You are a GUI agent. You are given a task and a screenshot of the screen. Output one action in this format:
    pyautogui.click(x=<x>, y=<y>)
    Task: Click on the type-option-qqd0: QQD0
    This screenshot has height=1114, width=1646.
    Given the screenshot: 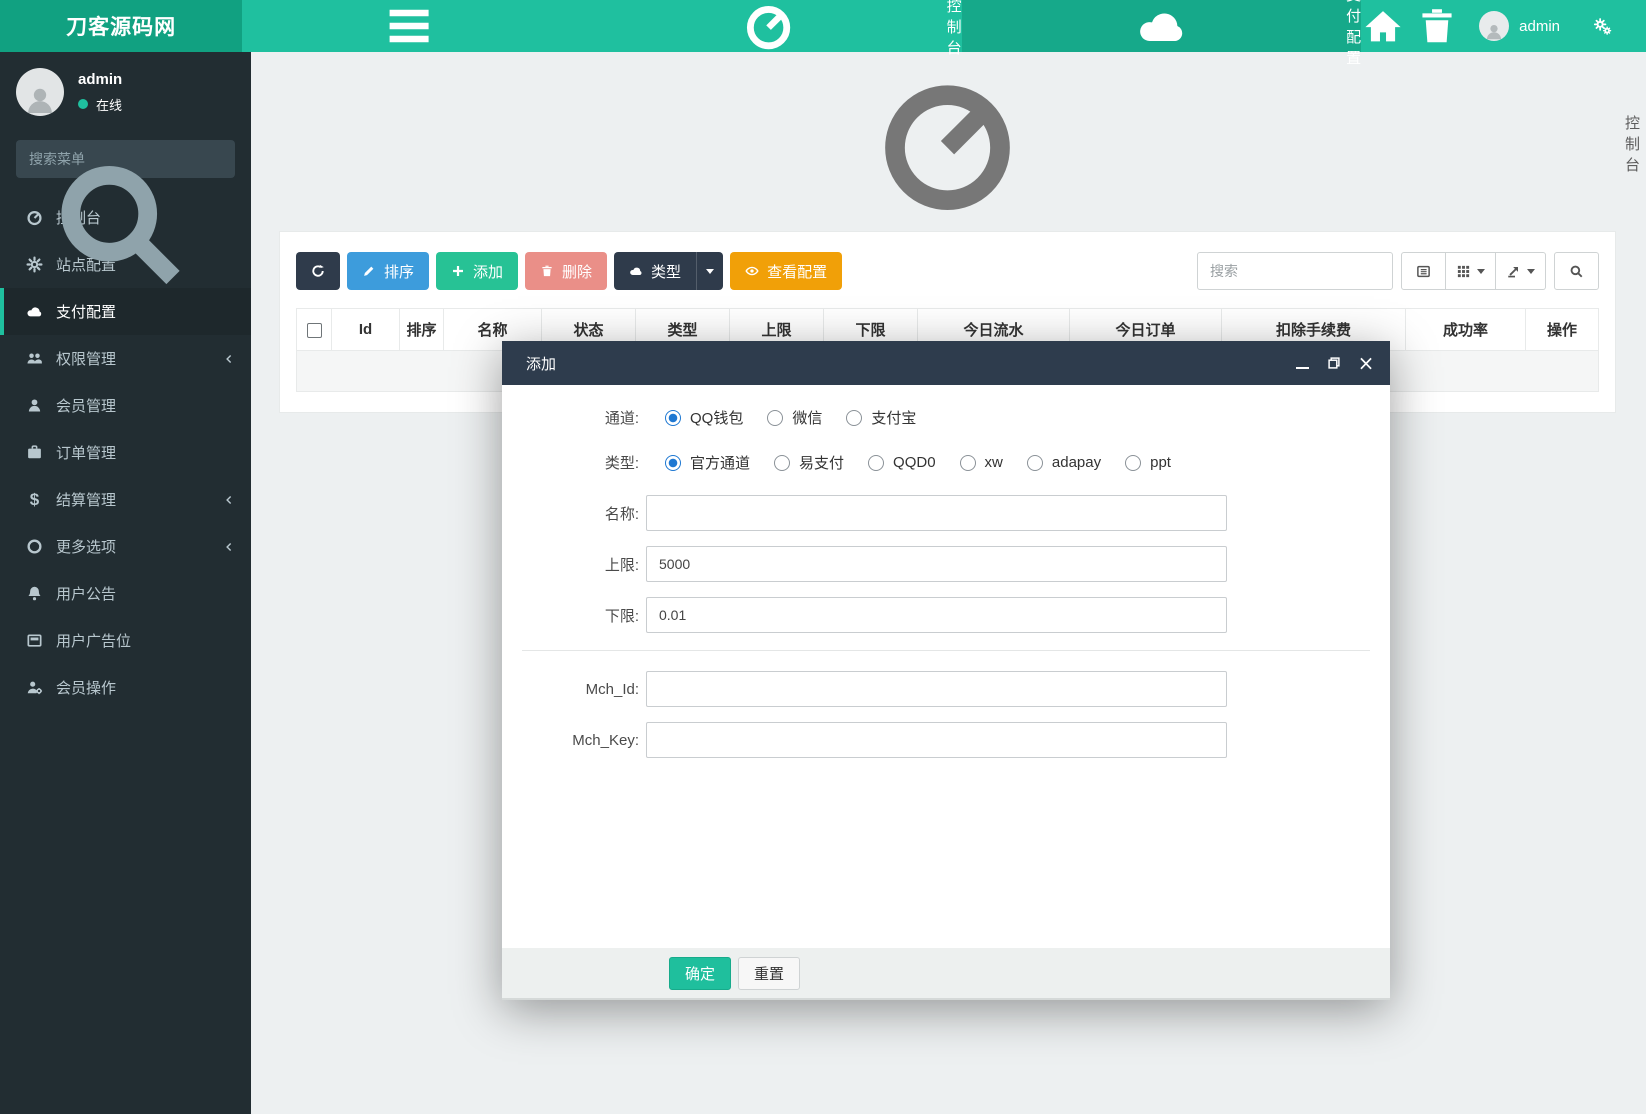 What is the action you would take?
    pyautogui.click(x=902, y=462)
    